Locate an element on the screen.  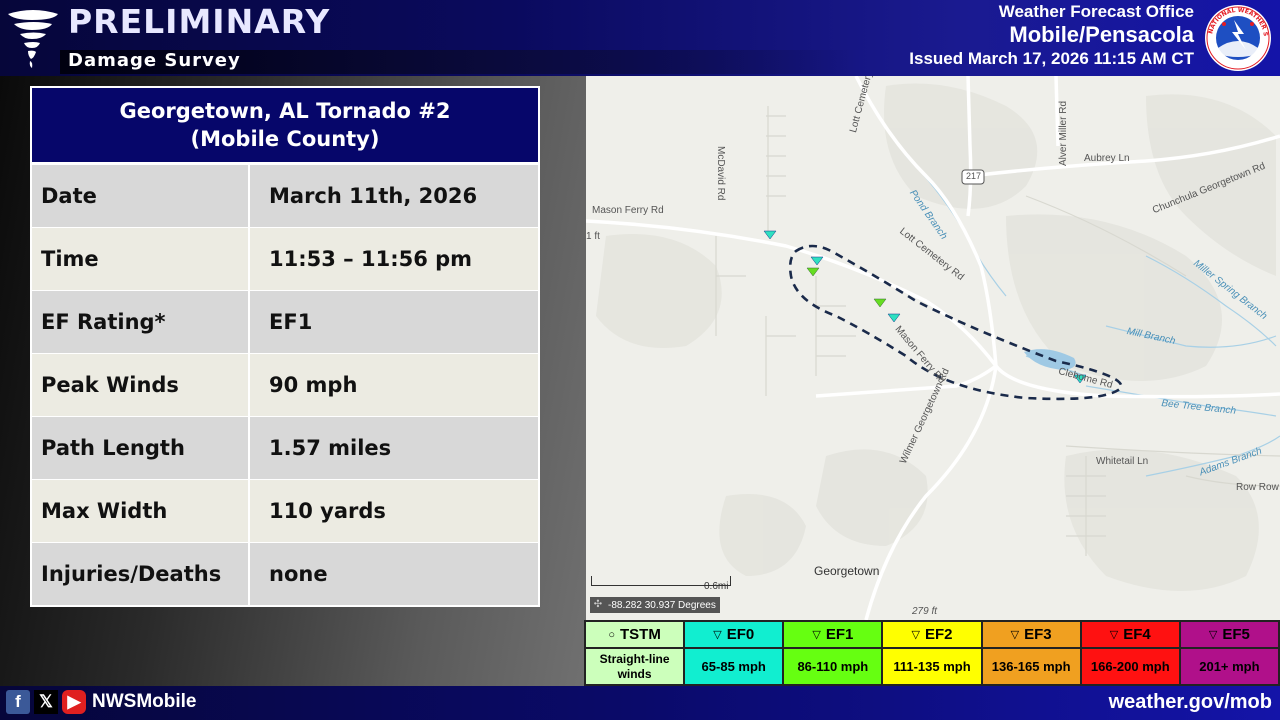
legend-item-ef5: ▽ EF5 201+ mph is located at coordinates (1228, 653).